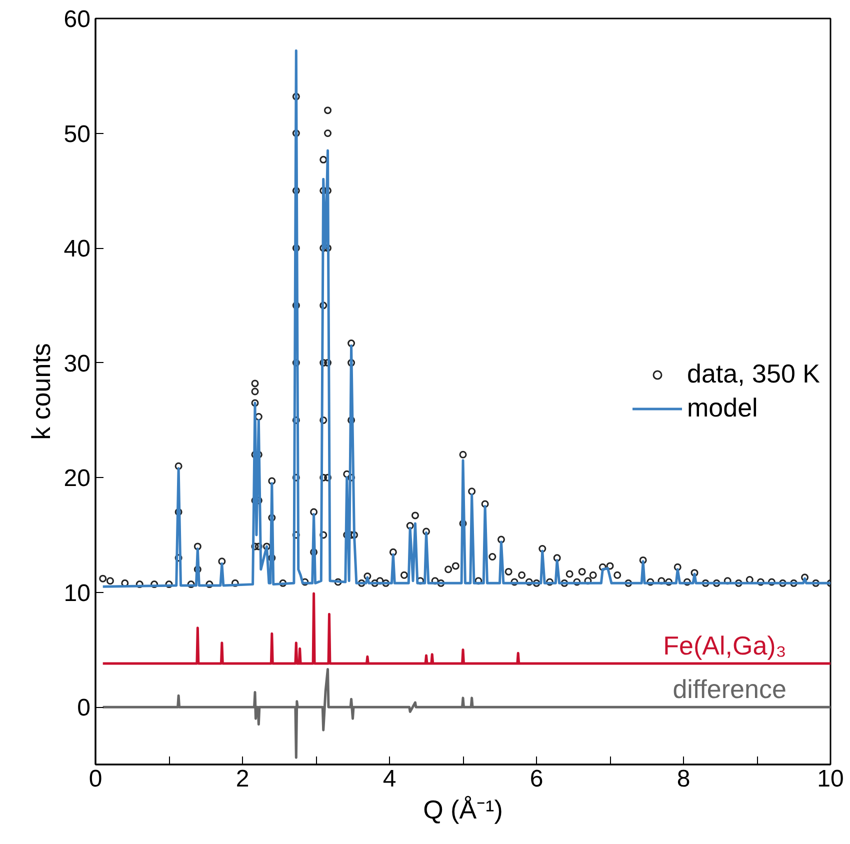  I want to click on y-tick-label: 20, so click(77, 478).